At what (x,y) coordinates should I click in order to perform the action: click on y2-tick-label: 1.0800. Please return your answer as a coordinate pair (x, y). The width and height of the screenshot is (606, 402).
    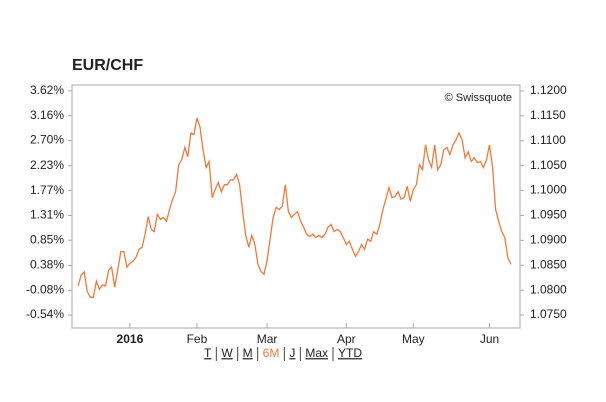
    Looking at the image, I should click on (548, 289).